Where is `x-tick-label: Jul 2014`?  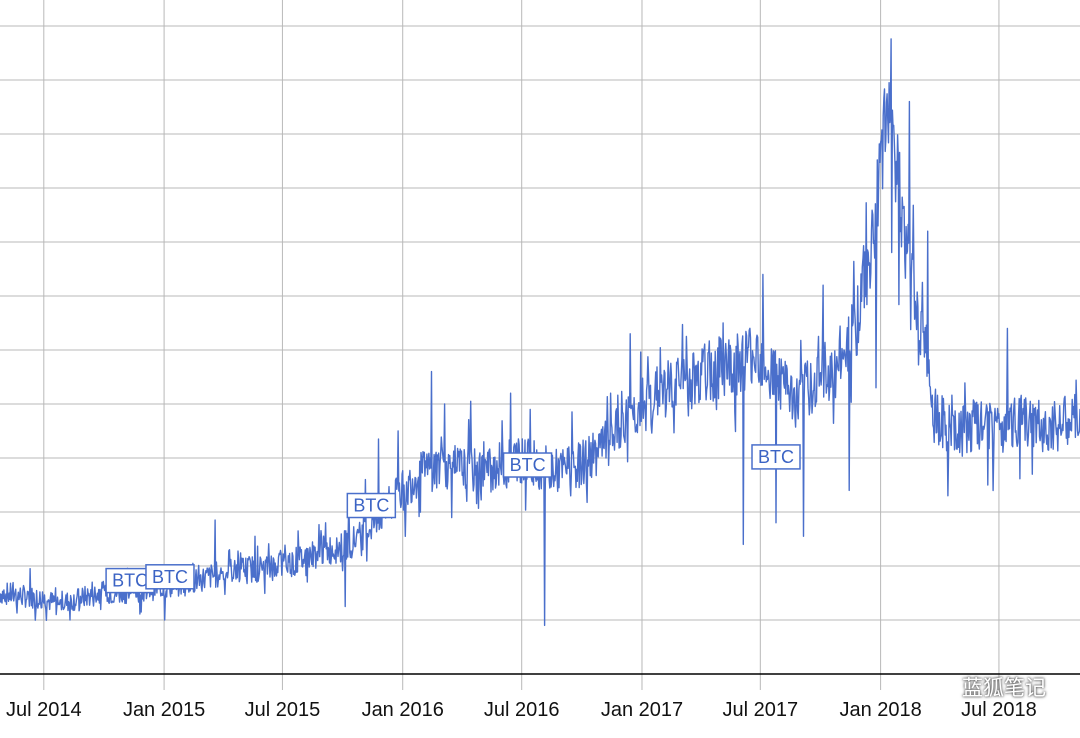
x-tick-label: Jul 2014 is located at coordinates (44, 710).